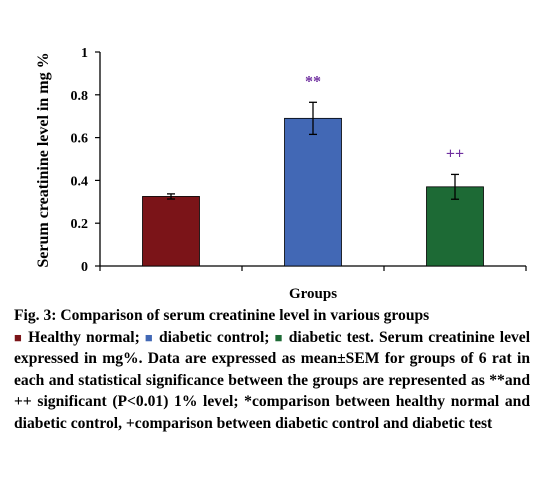 This screenshot has height=493, width=538. What do you see at coordinates (331, 337) in the screenshot?
I see `legend-label-test: diabetic test.` at bounding box center [331, 337].